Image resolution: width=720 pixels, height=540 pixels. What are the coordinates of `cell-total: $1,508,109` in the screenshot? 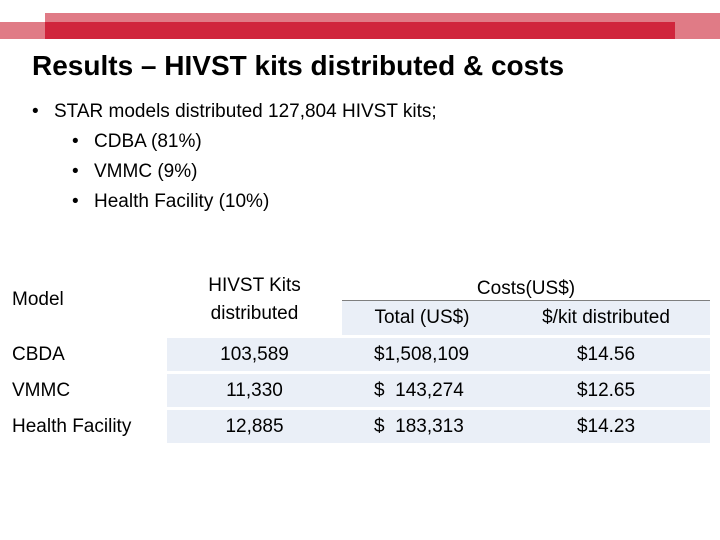 It's located at (422, 354).